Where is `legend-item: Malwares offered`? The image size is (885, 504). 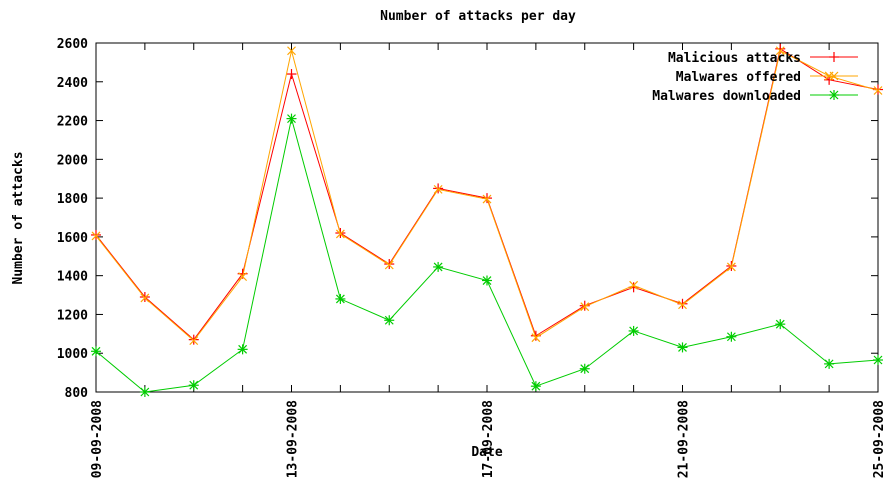 legend-item: Malwares offered is located at coordinates (767, 77).